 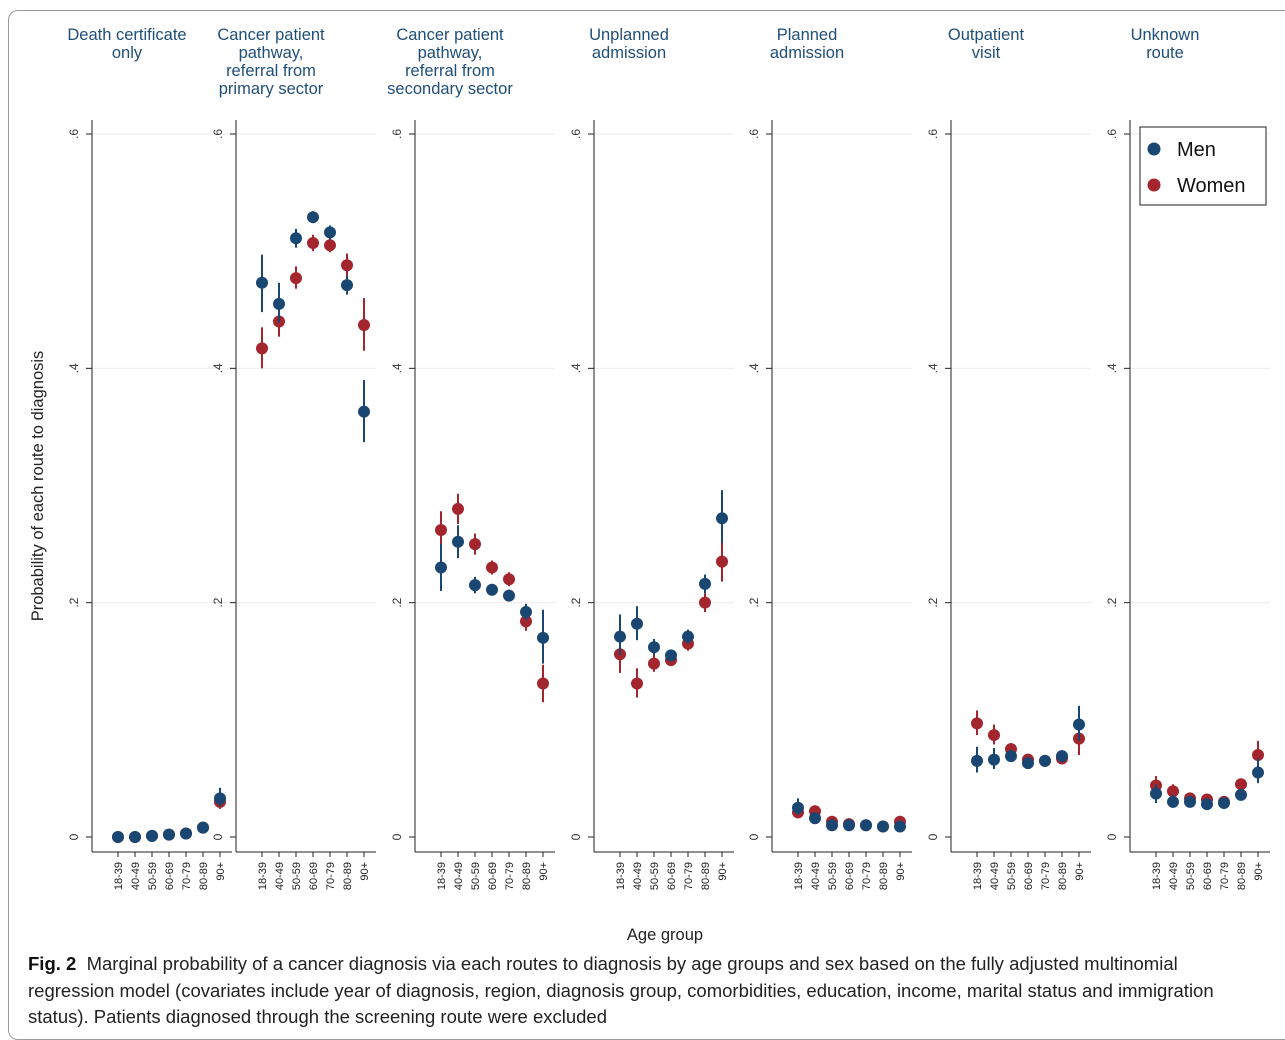 I want to click on panel-title: Unknown route, so click(x=1165, y=44).